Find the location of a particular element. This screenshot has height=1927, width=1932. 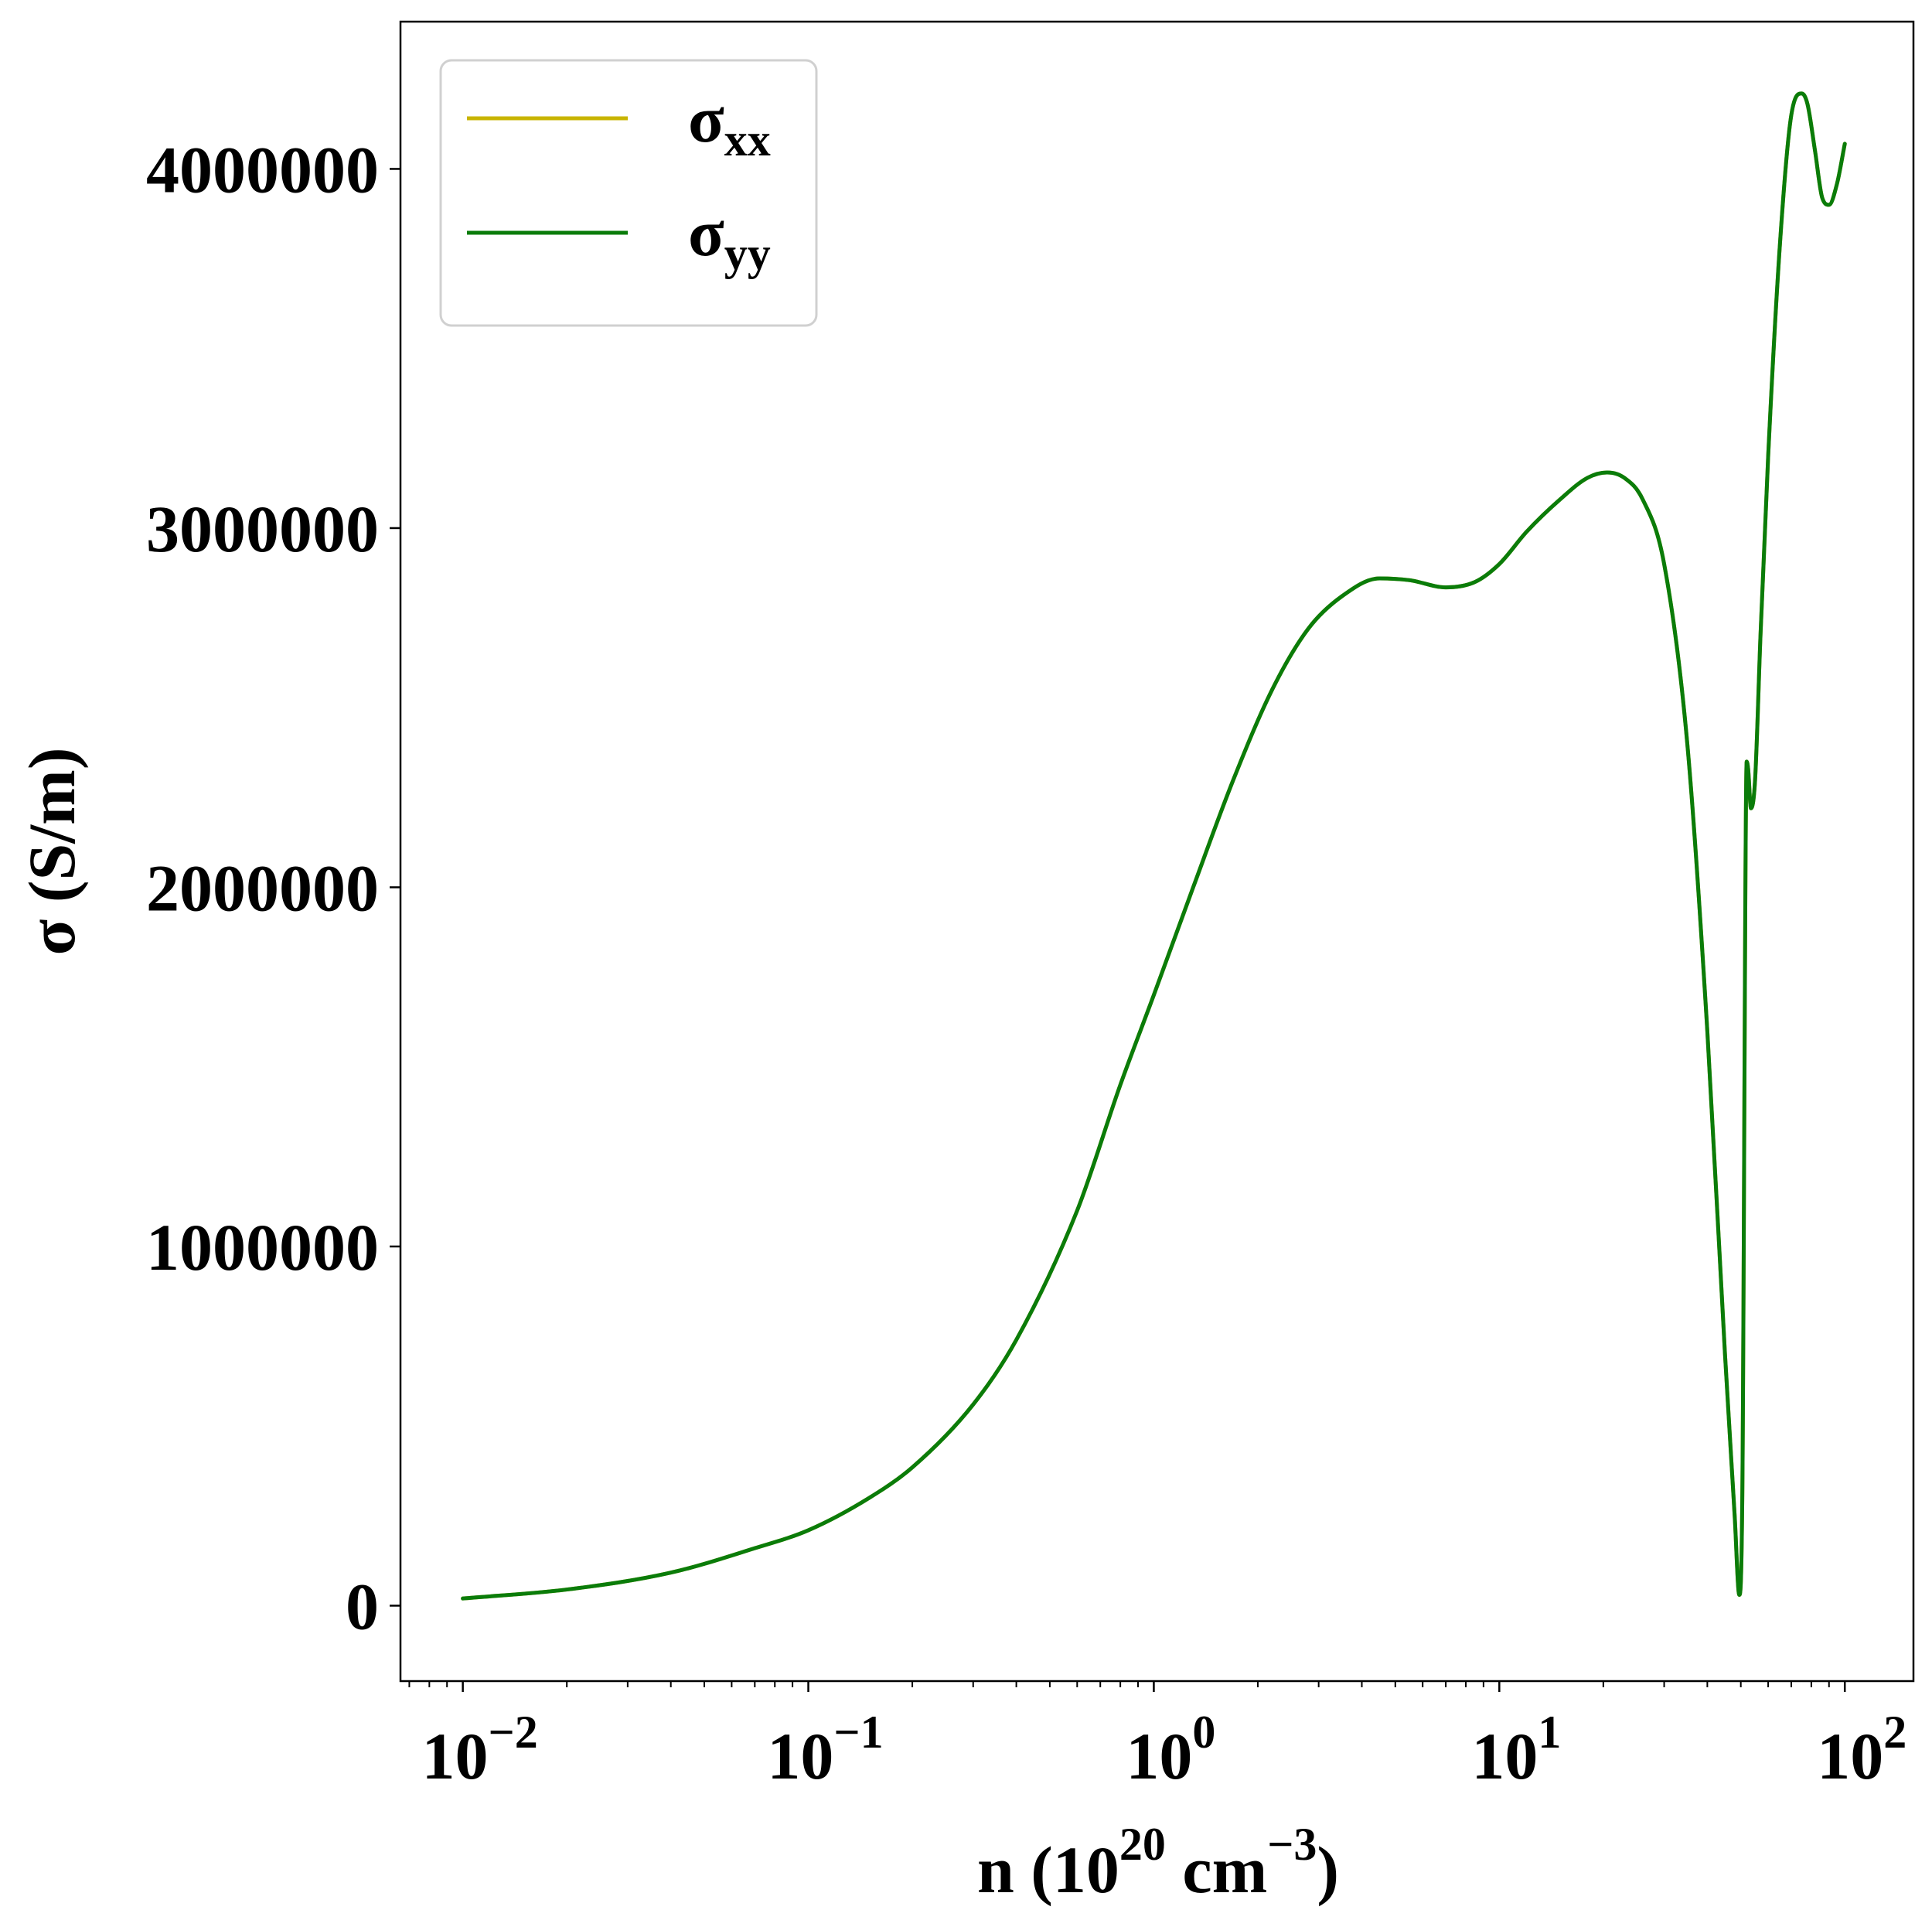

x-tick-label-exponent: −2 is located at coordinates (513, 1732).